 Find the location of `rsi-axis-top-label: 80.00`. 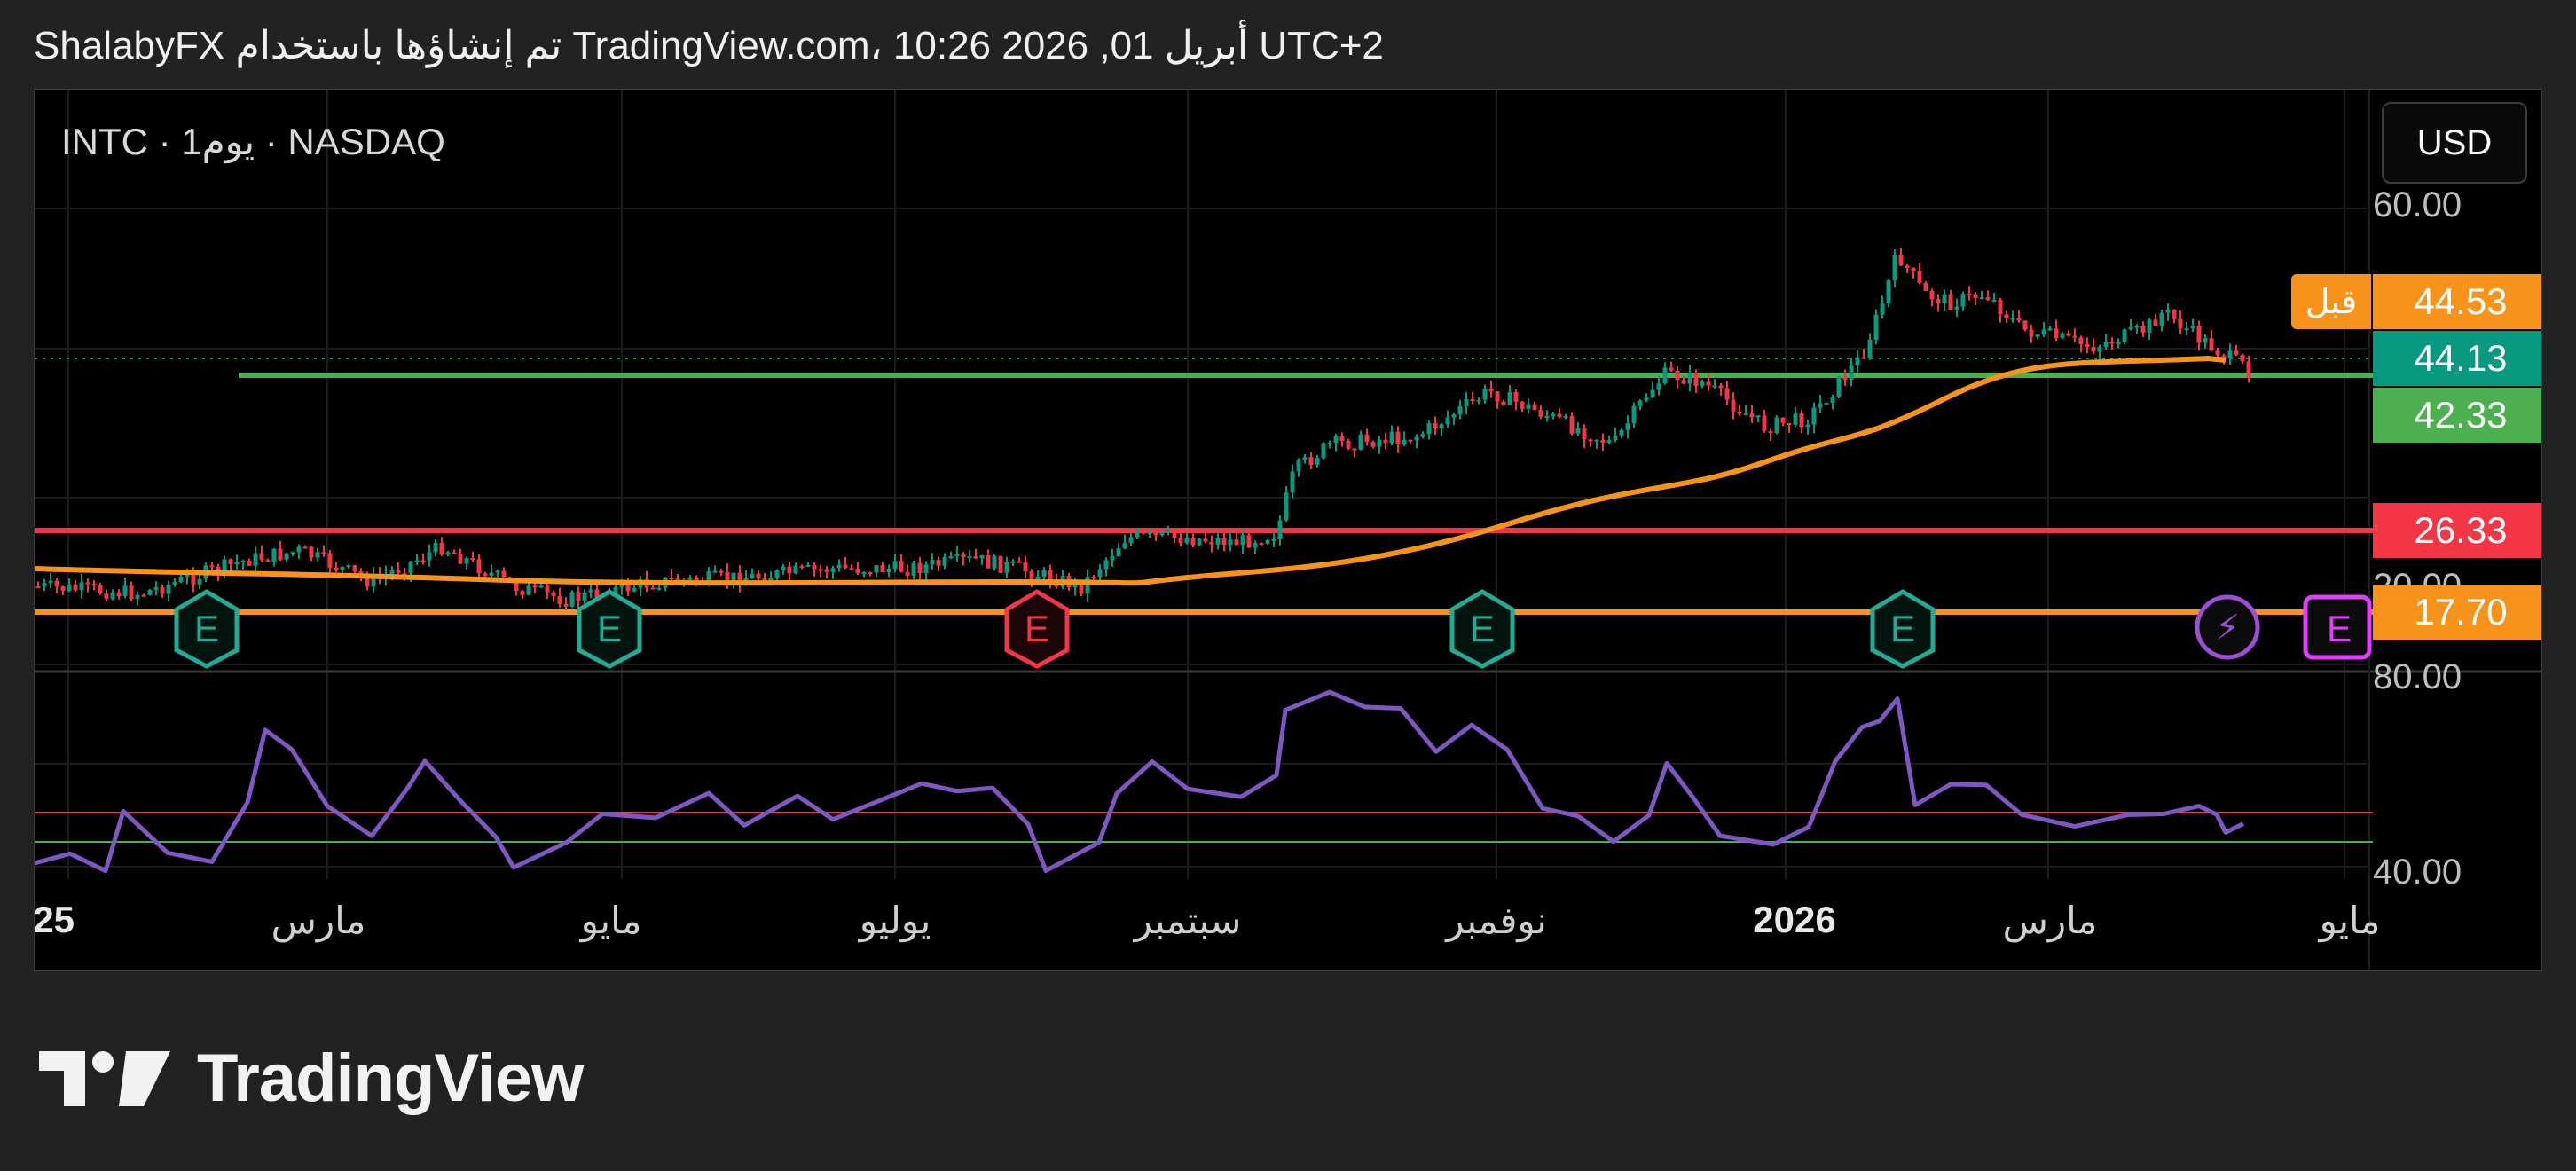

rsi-axis-top-label: 80.00 is located at coordinates (2417, 677).